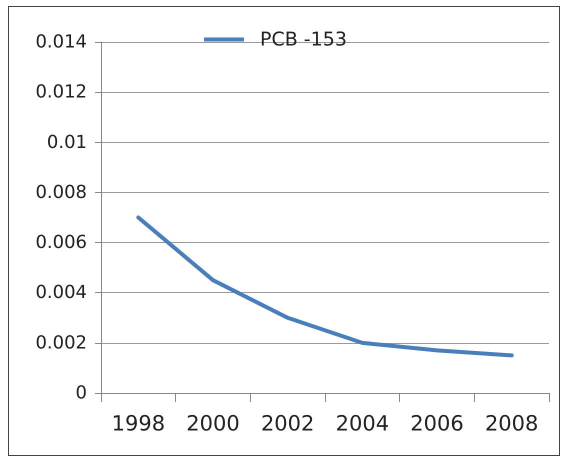 The width and height of the screenshot is (570, 464). I want to click on y-tick-label: 0.008, so click(61, 192).